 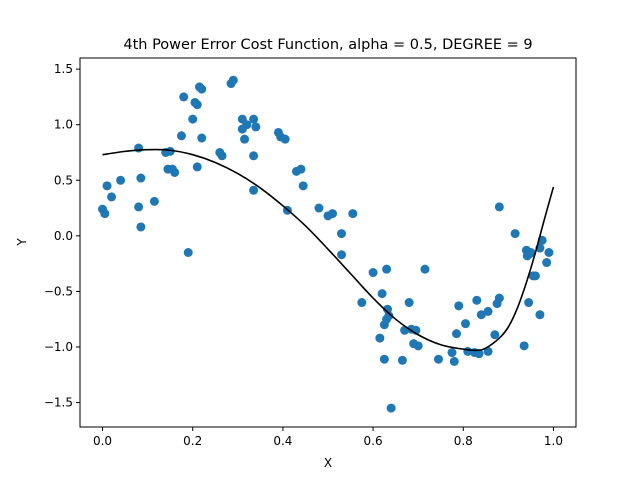 What do you see at coordinates (373, 441) in the screenshot?
I see `x-tick-label: 0.6` at bounding box center [373, 441].